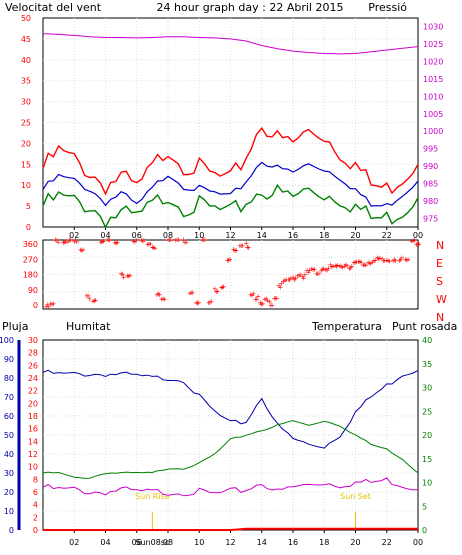 The image size is (462, 555). Describe the element at coordinates (427, 340) in the screenshot. I see `temperature-tick: 40` at that location.